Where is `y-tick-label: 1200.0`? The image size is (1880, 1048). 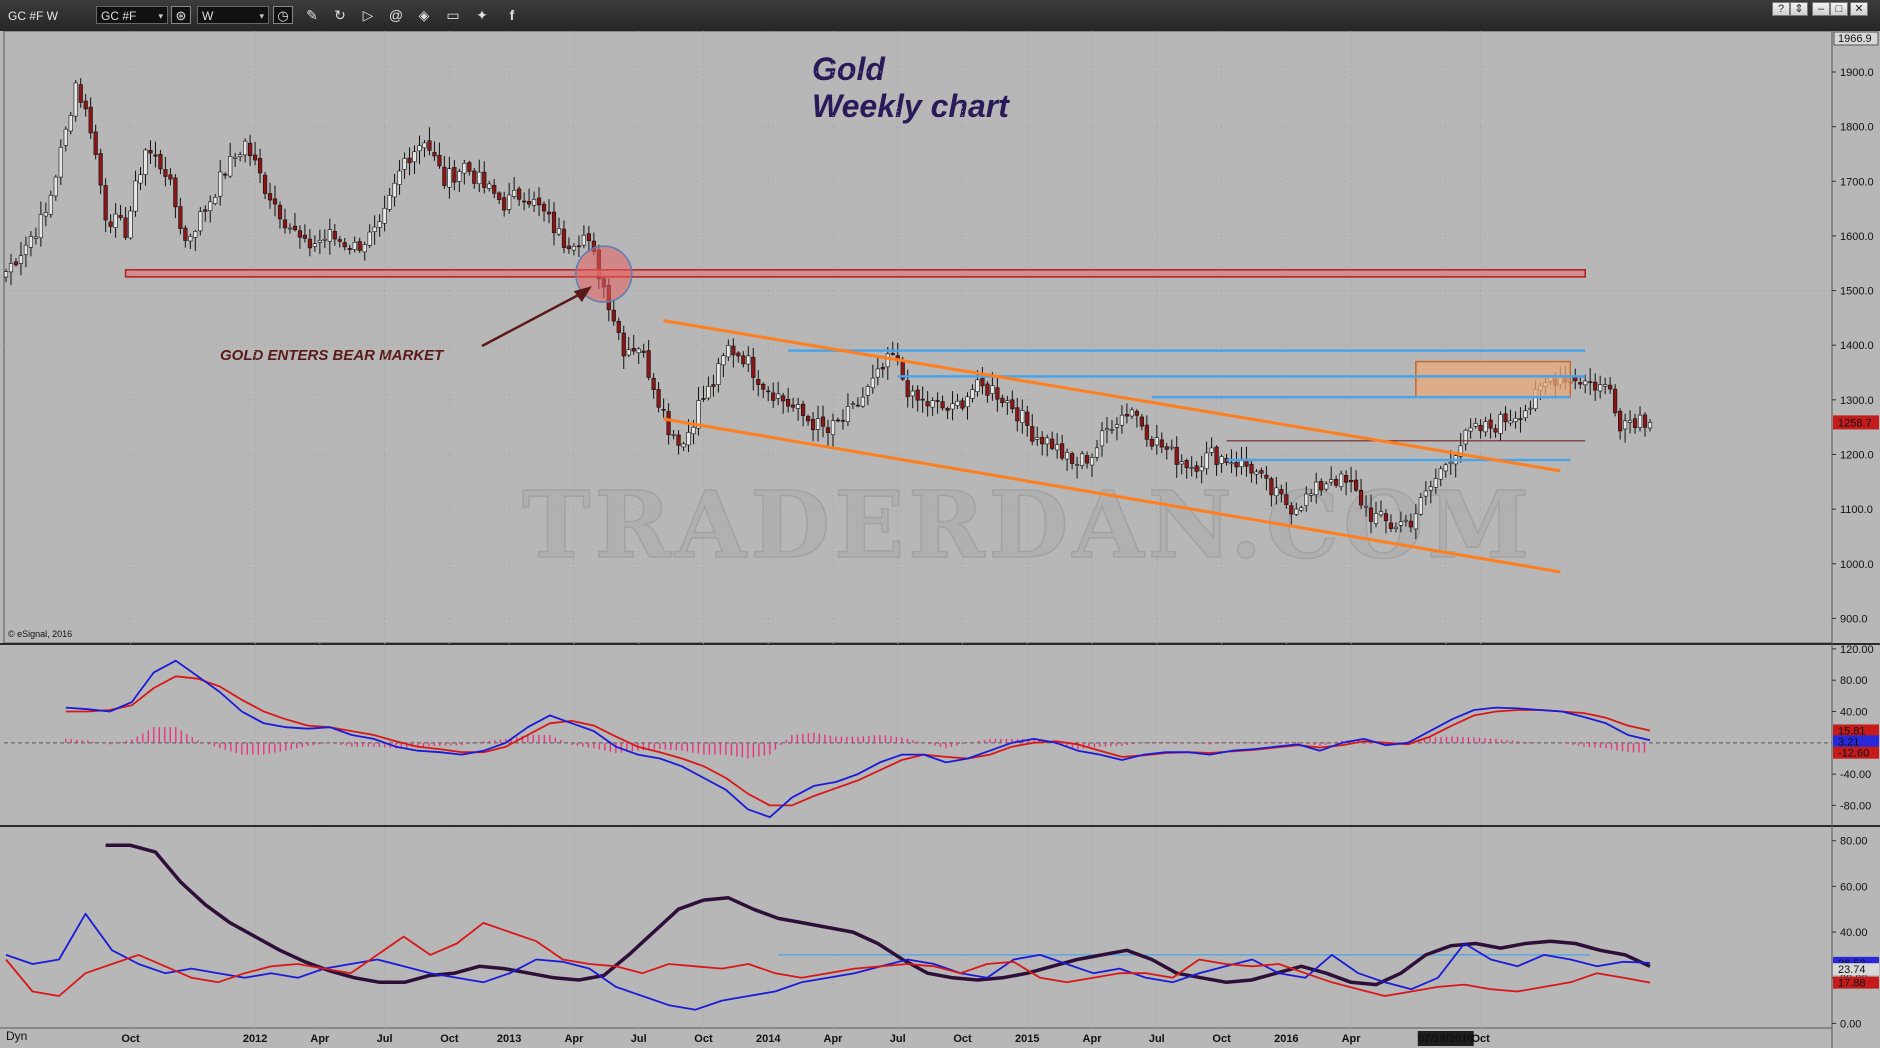
y-tick-label: 1200.0 is located at coordinates (1857, 455).